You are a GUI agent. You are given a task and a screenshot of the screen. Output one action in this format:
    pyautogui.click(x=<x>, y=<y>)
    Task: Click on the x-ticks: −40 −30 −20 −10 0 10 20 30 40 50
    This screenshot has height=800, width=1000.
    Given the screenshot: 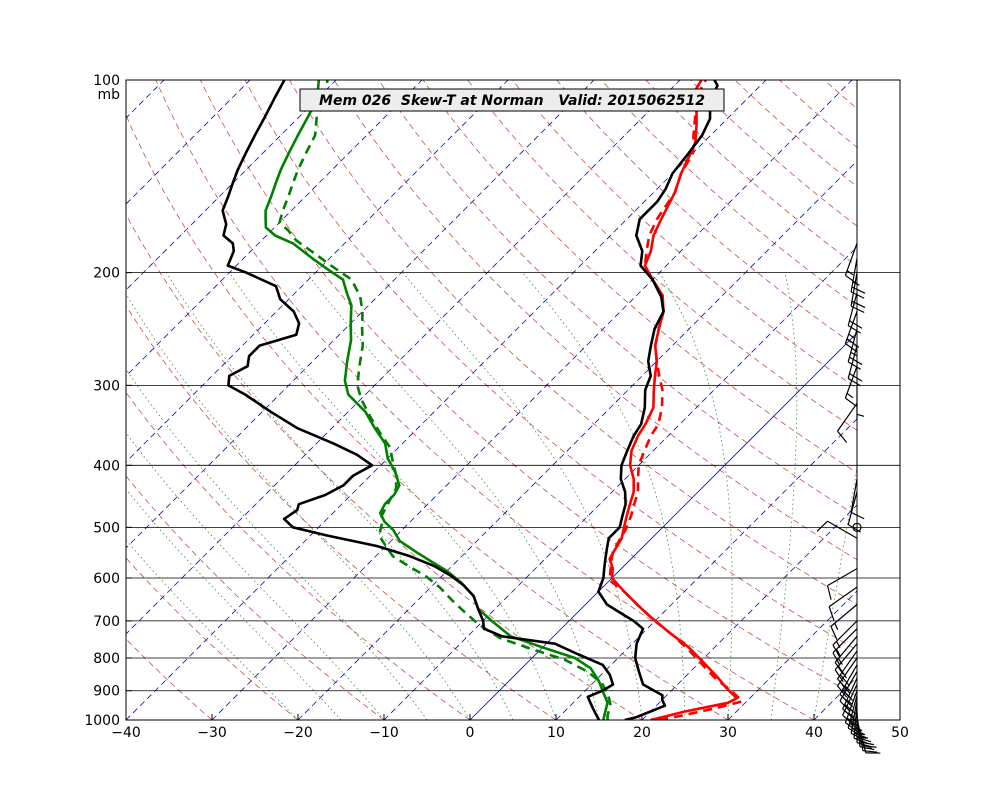 What is the action you would take?
    pyautogui.click(x=510, y=727)
    